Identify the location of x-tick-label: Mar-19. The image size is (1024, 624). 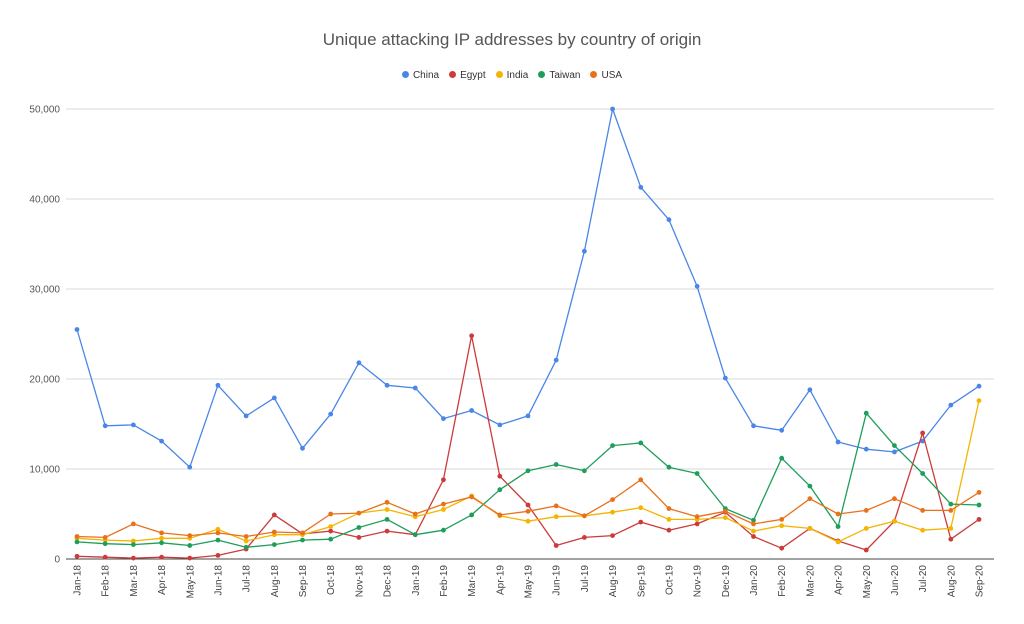
(472, 581).